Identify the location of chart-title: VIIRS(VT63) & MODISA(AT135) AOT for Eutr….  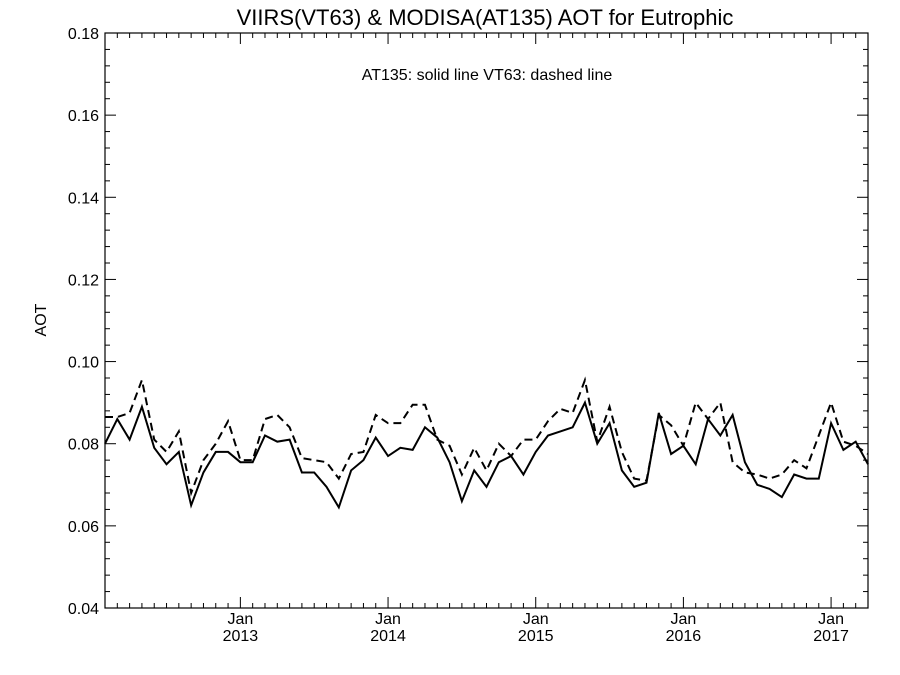
(485, 17).